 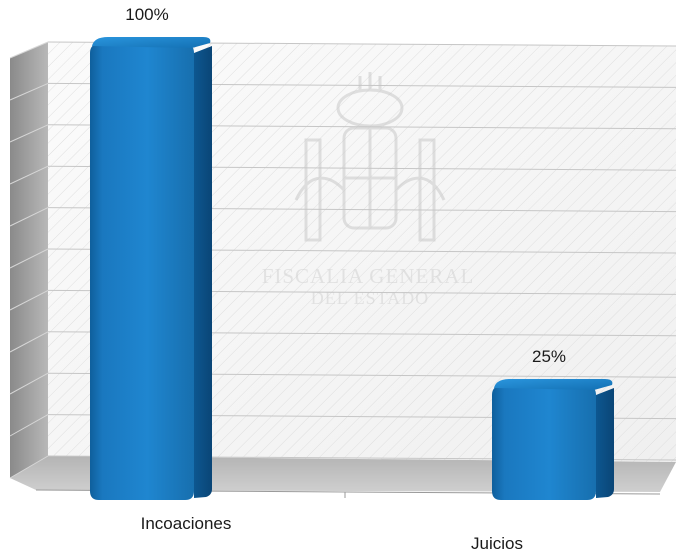 I want to click on category-label: Juicios, so click(x=497, y=543).